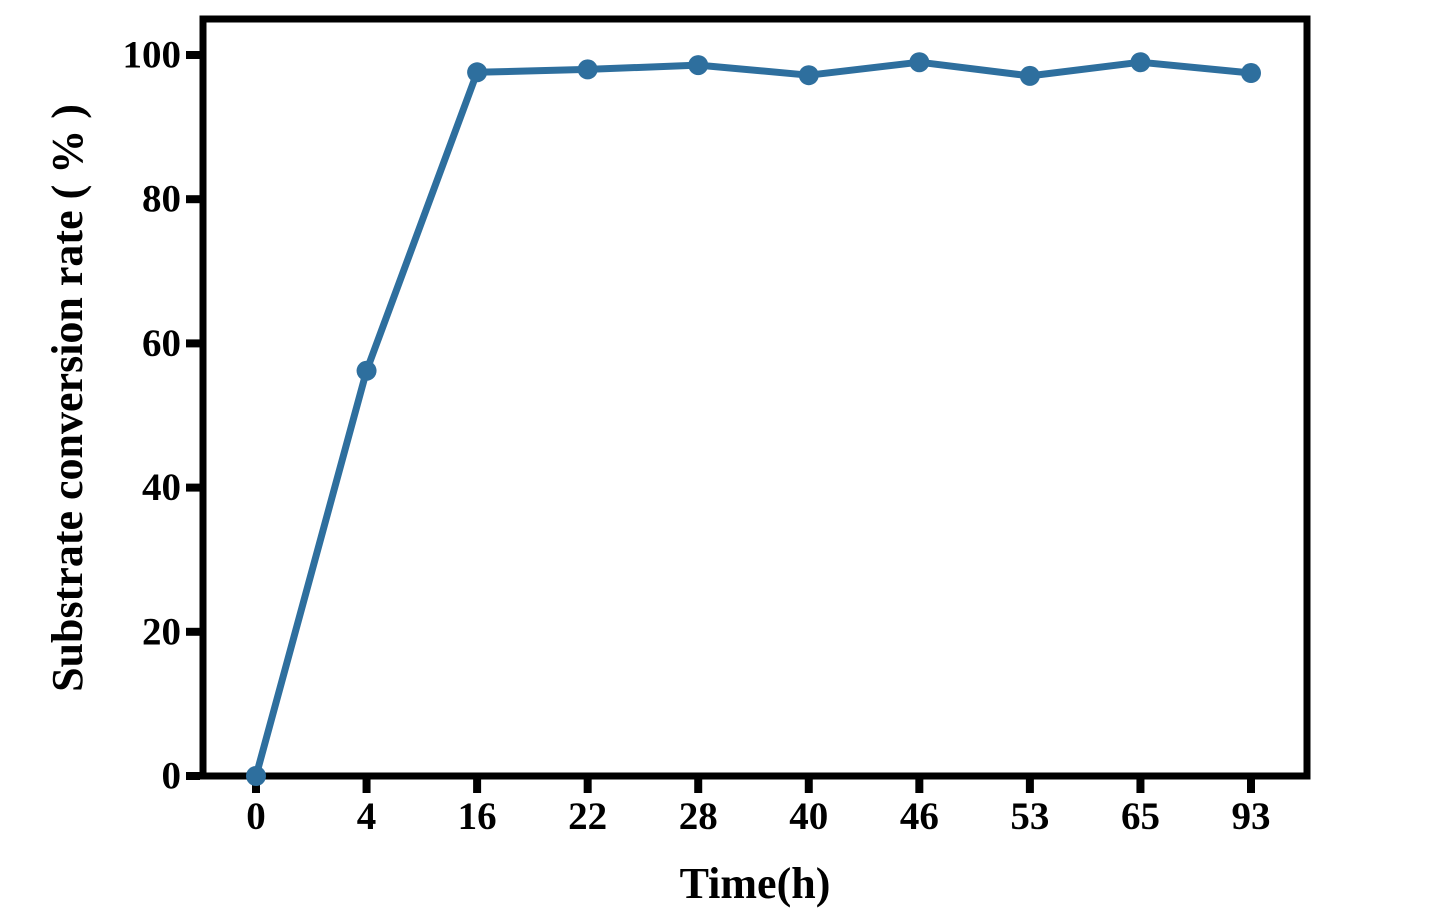 This screenshot has width=1433, height=916. Describe the element at coordinates (587, 816) in the screenshot. I see `x-tick-label: 22` at that location.